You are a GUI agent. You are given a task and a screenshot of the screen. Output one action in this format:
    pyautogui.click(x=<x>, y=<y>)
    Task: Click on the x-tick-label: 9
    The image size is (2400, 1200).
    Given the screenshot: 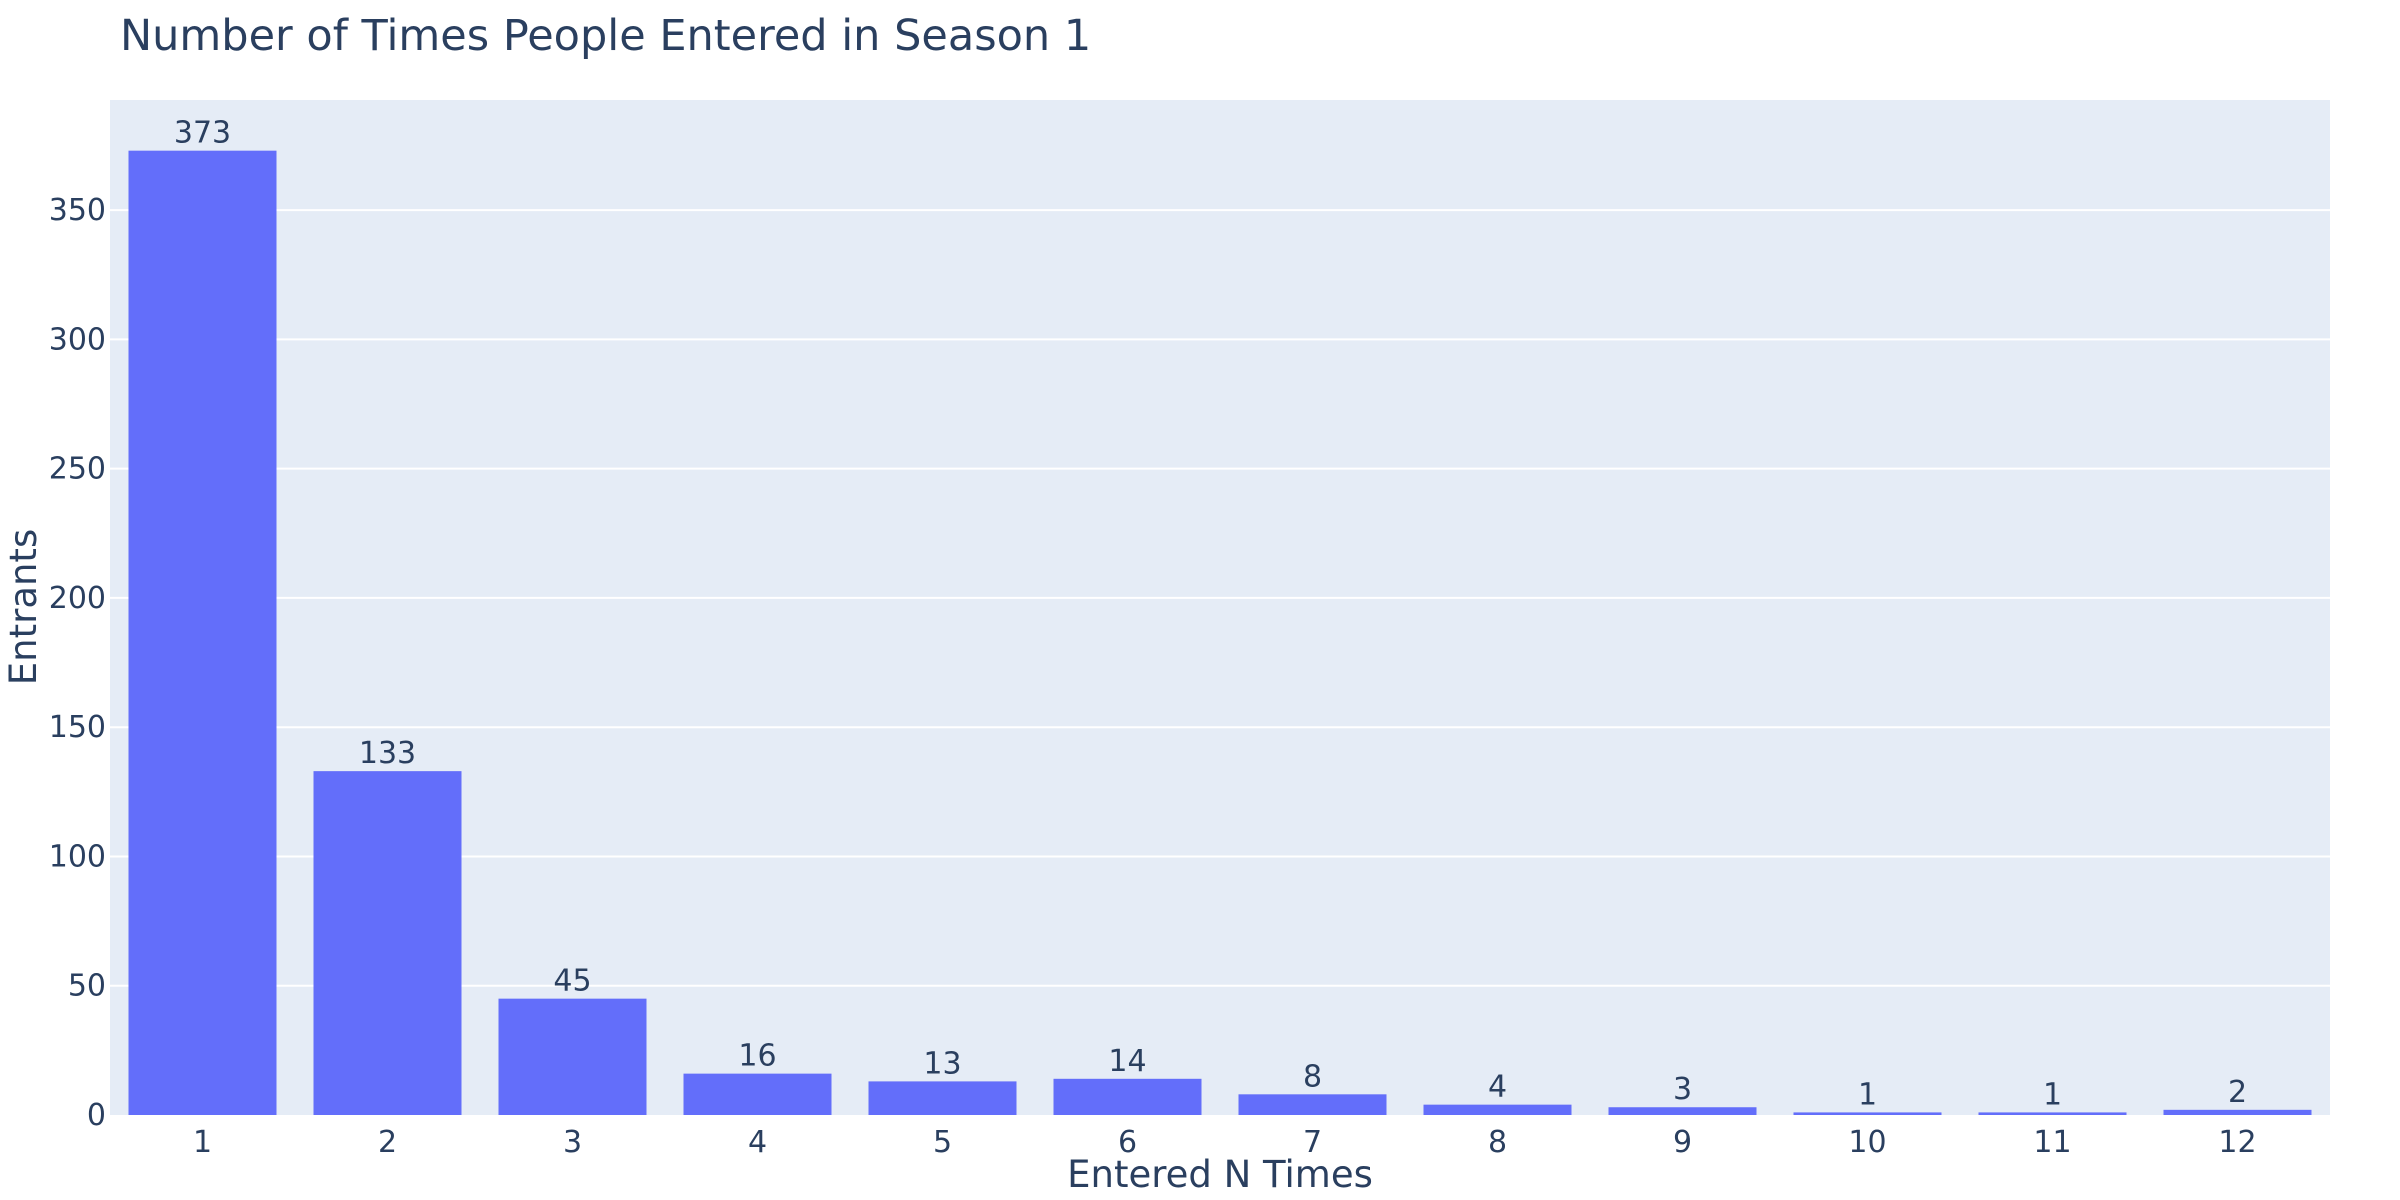 What is the action you would take?
    pyautogui.click(x=1682, y=1142)
    